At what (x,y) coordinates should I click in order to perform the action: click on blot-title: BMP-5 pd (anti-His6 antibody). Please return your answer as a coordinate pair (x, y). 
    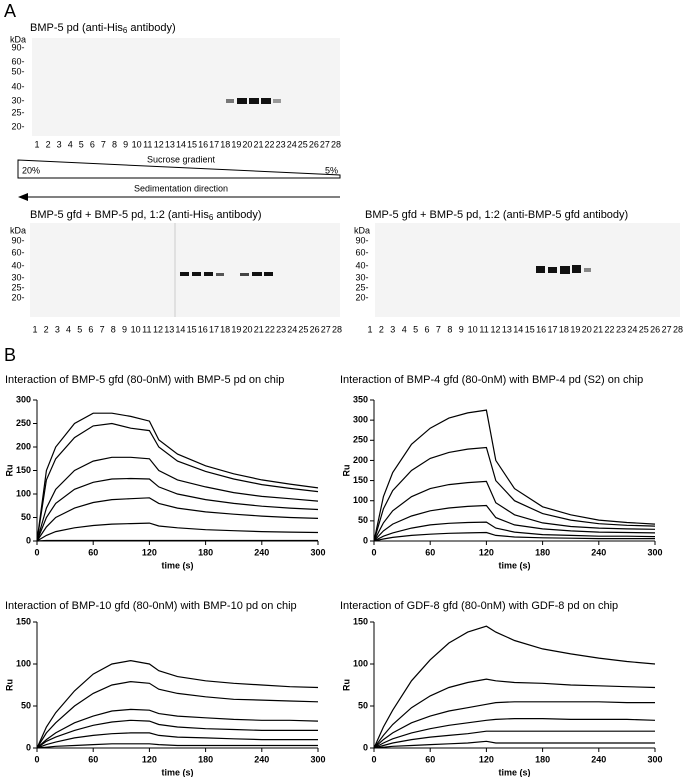
    Looking at the image, I should click on (103, 28).